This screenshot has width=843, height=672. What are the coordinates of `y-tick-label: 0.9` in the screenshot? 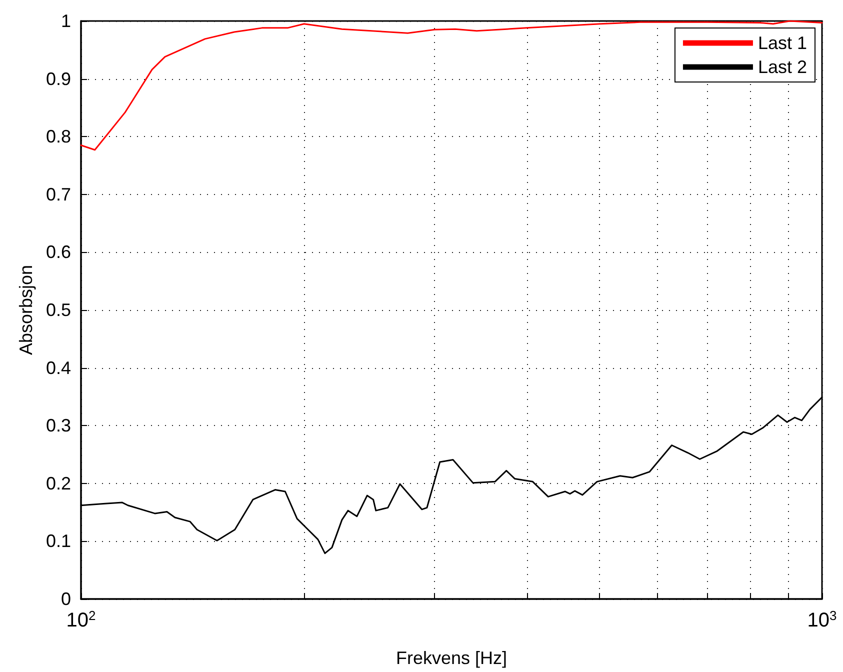 It's located at (58, 78).